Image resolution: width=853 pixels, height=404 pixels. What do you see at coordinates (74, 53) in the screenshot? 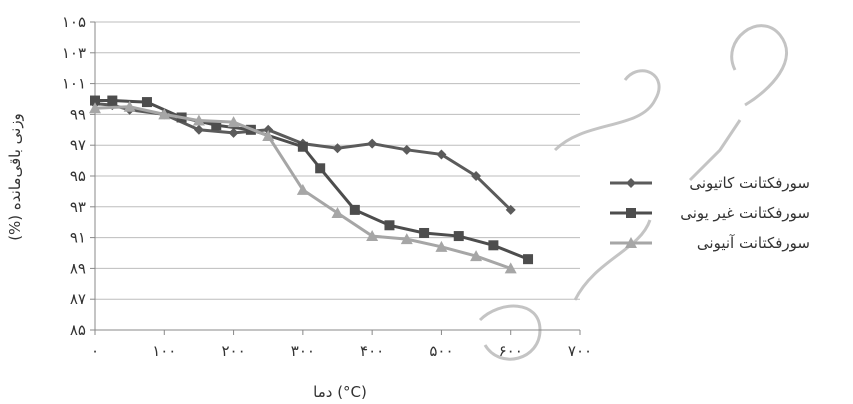
I see `y-tick-label: ۱۰۳` at bounding box center [74, 53].